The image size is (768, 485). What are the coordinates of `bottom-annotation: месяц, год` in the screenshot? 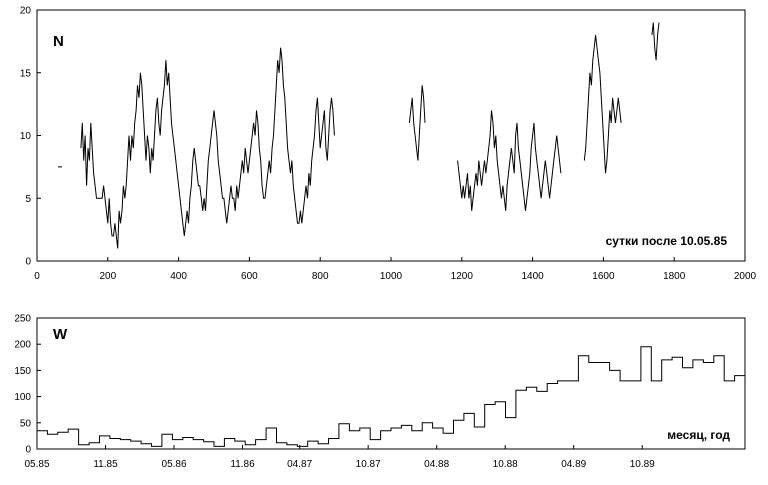 It's located at (698, 435).